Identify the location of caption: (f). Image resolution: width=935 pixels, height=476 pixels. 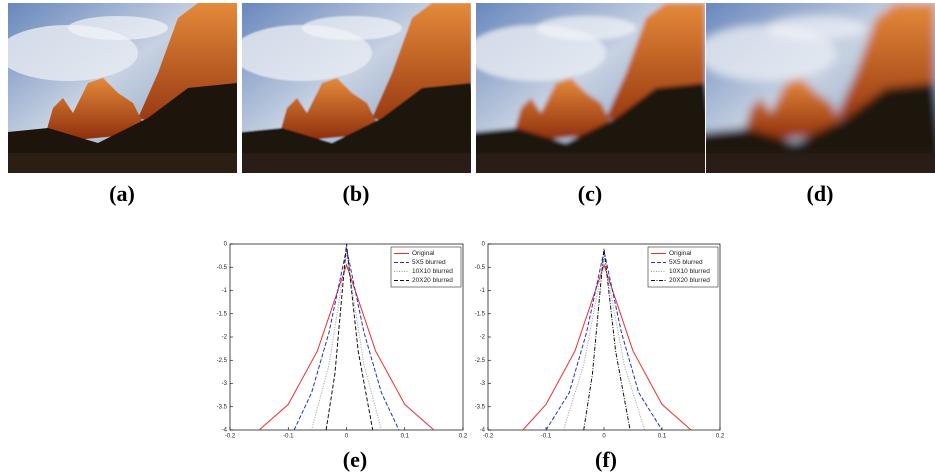
(606, 459).